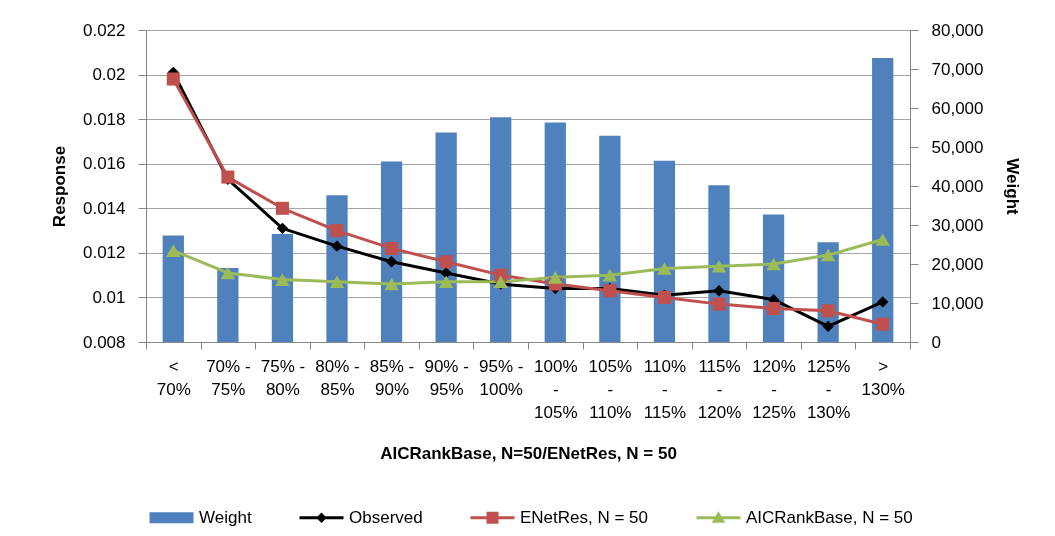  I want to click on x-tick-label: 125% - 130%, so click(828, 389).